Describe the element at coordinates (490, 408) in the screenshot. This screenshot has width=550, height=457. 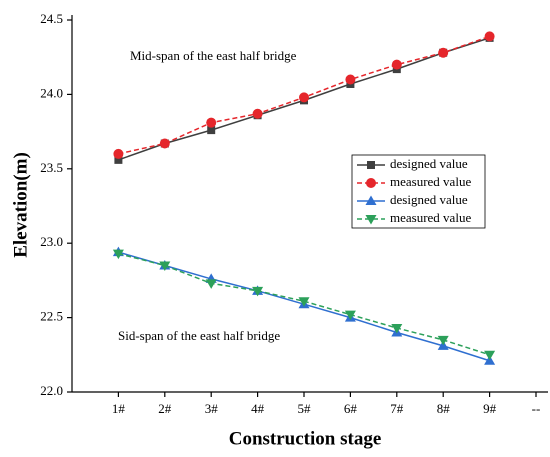
I see `x-tick-label: 9#` at that location.